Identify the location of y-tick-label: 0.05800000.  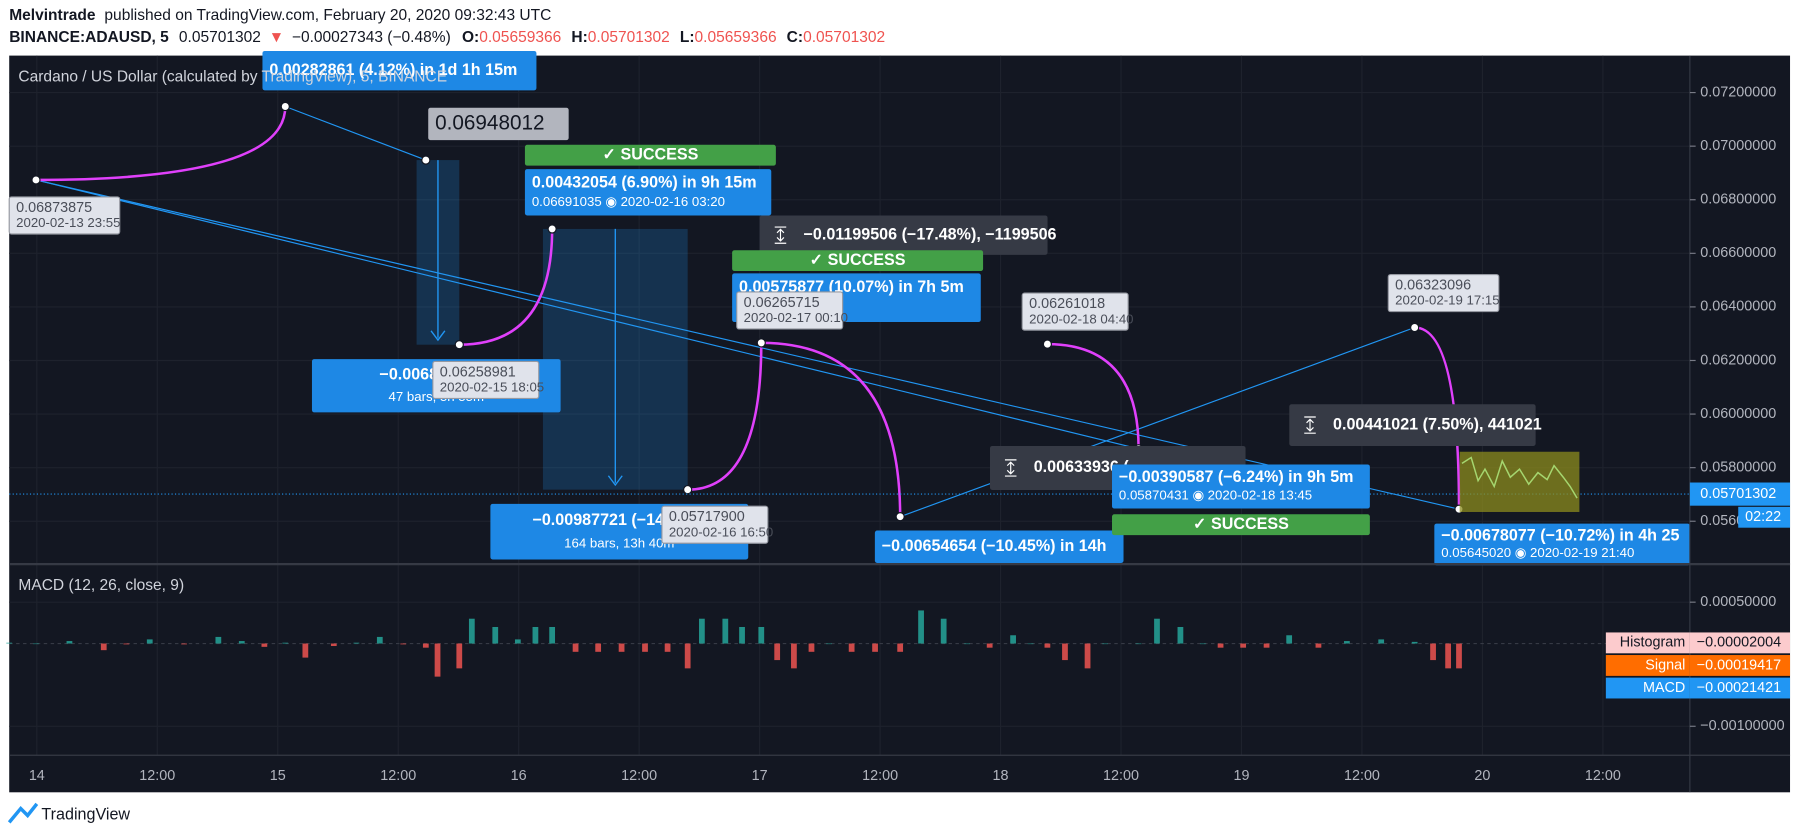
(1738, 467).